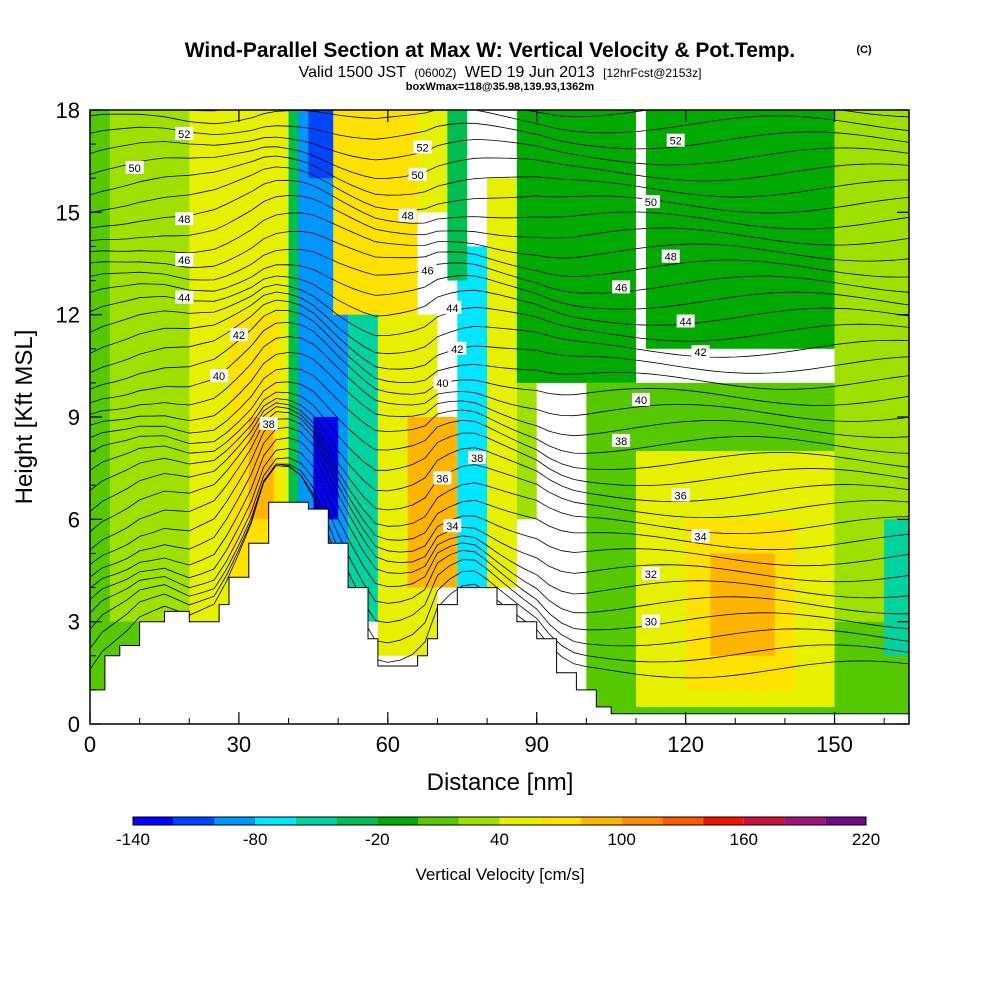 The image size is (1000, 1000). I want to click on x-tick-label: 90, so click(536, 744).